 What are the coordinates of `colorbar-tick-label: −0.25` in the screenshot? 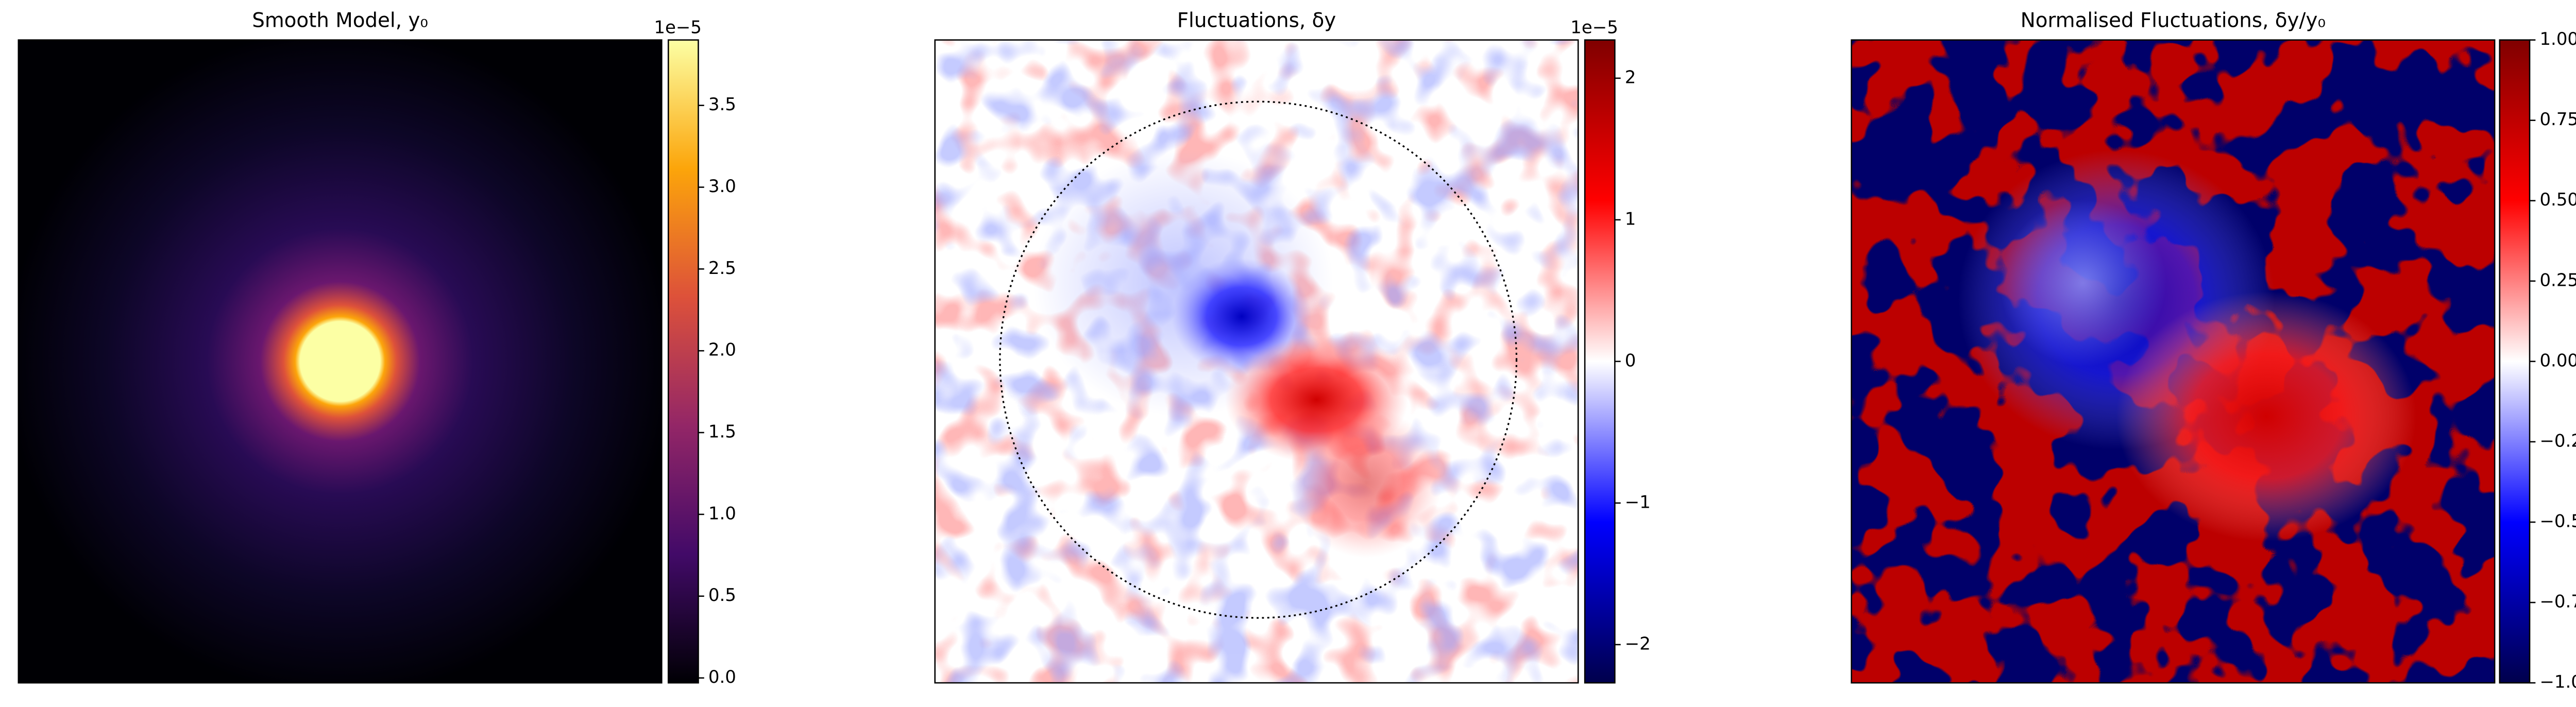 It's located at (2557, 441).